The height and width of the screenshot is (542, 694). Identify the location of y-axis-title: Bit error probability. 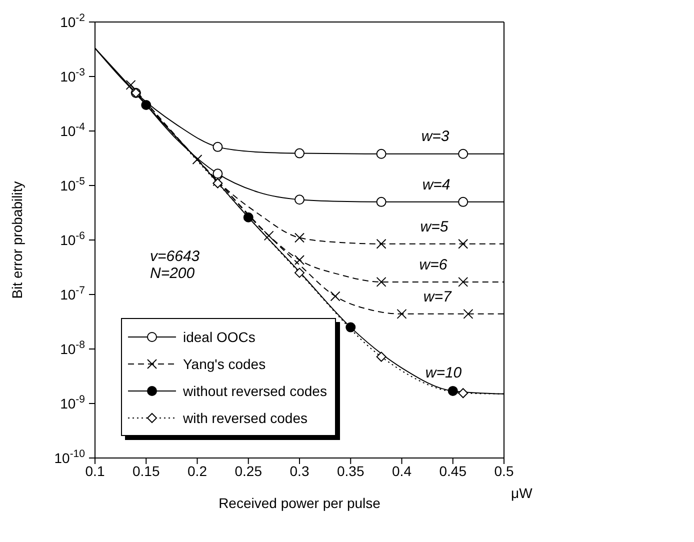
(16, 240).